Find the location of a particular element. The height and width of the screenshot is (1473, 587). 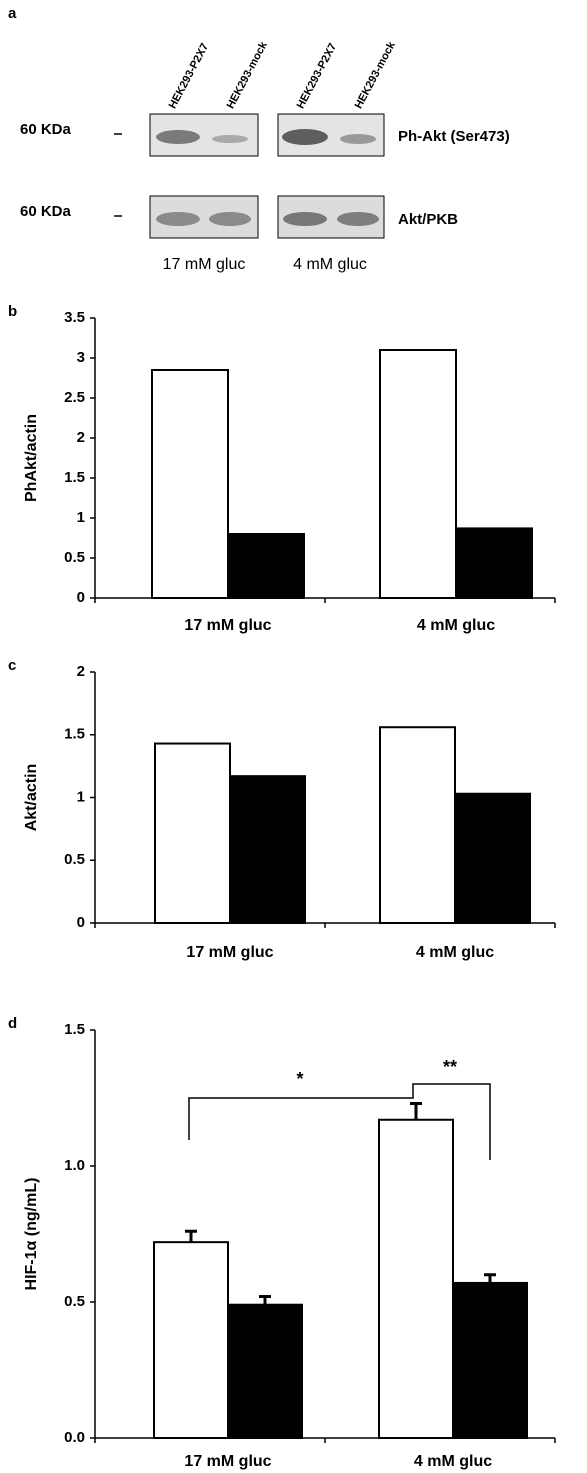

panel-label: a is located at coordinates (12, 13).